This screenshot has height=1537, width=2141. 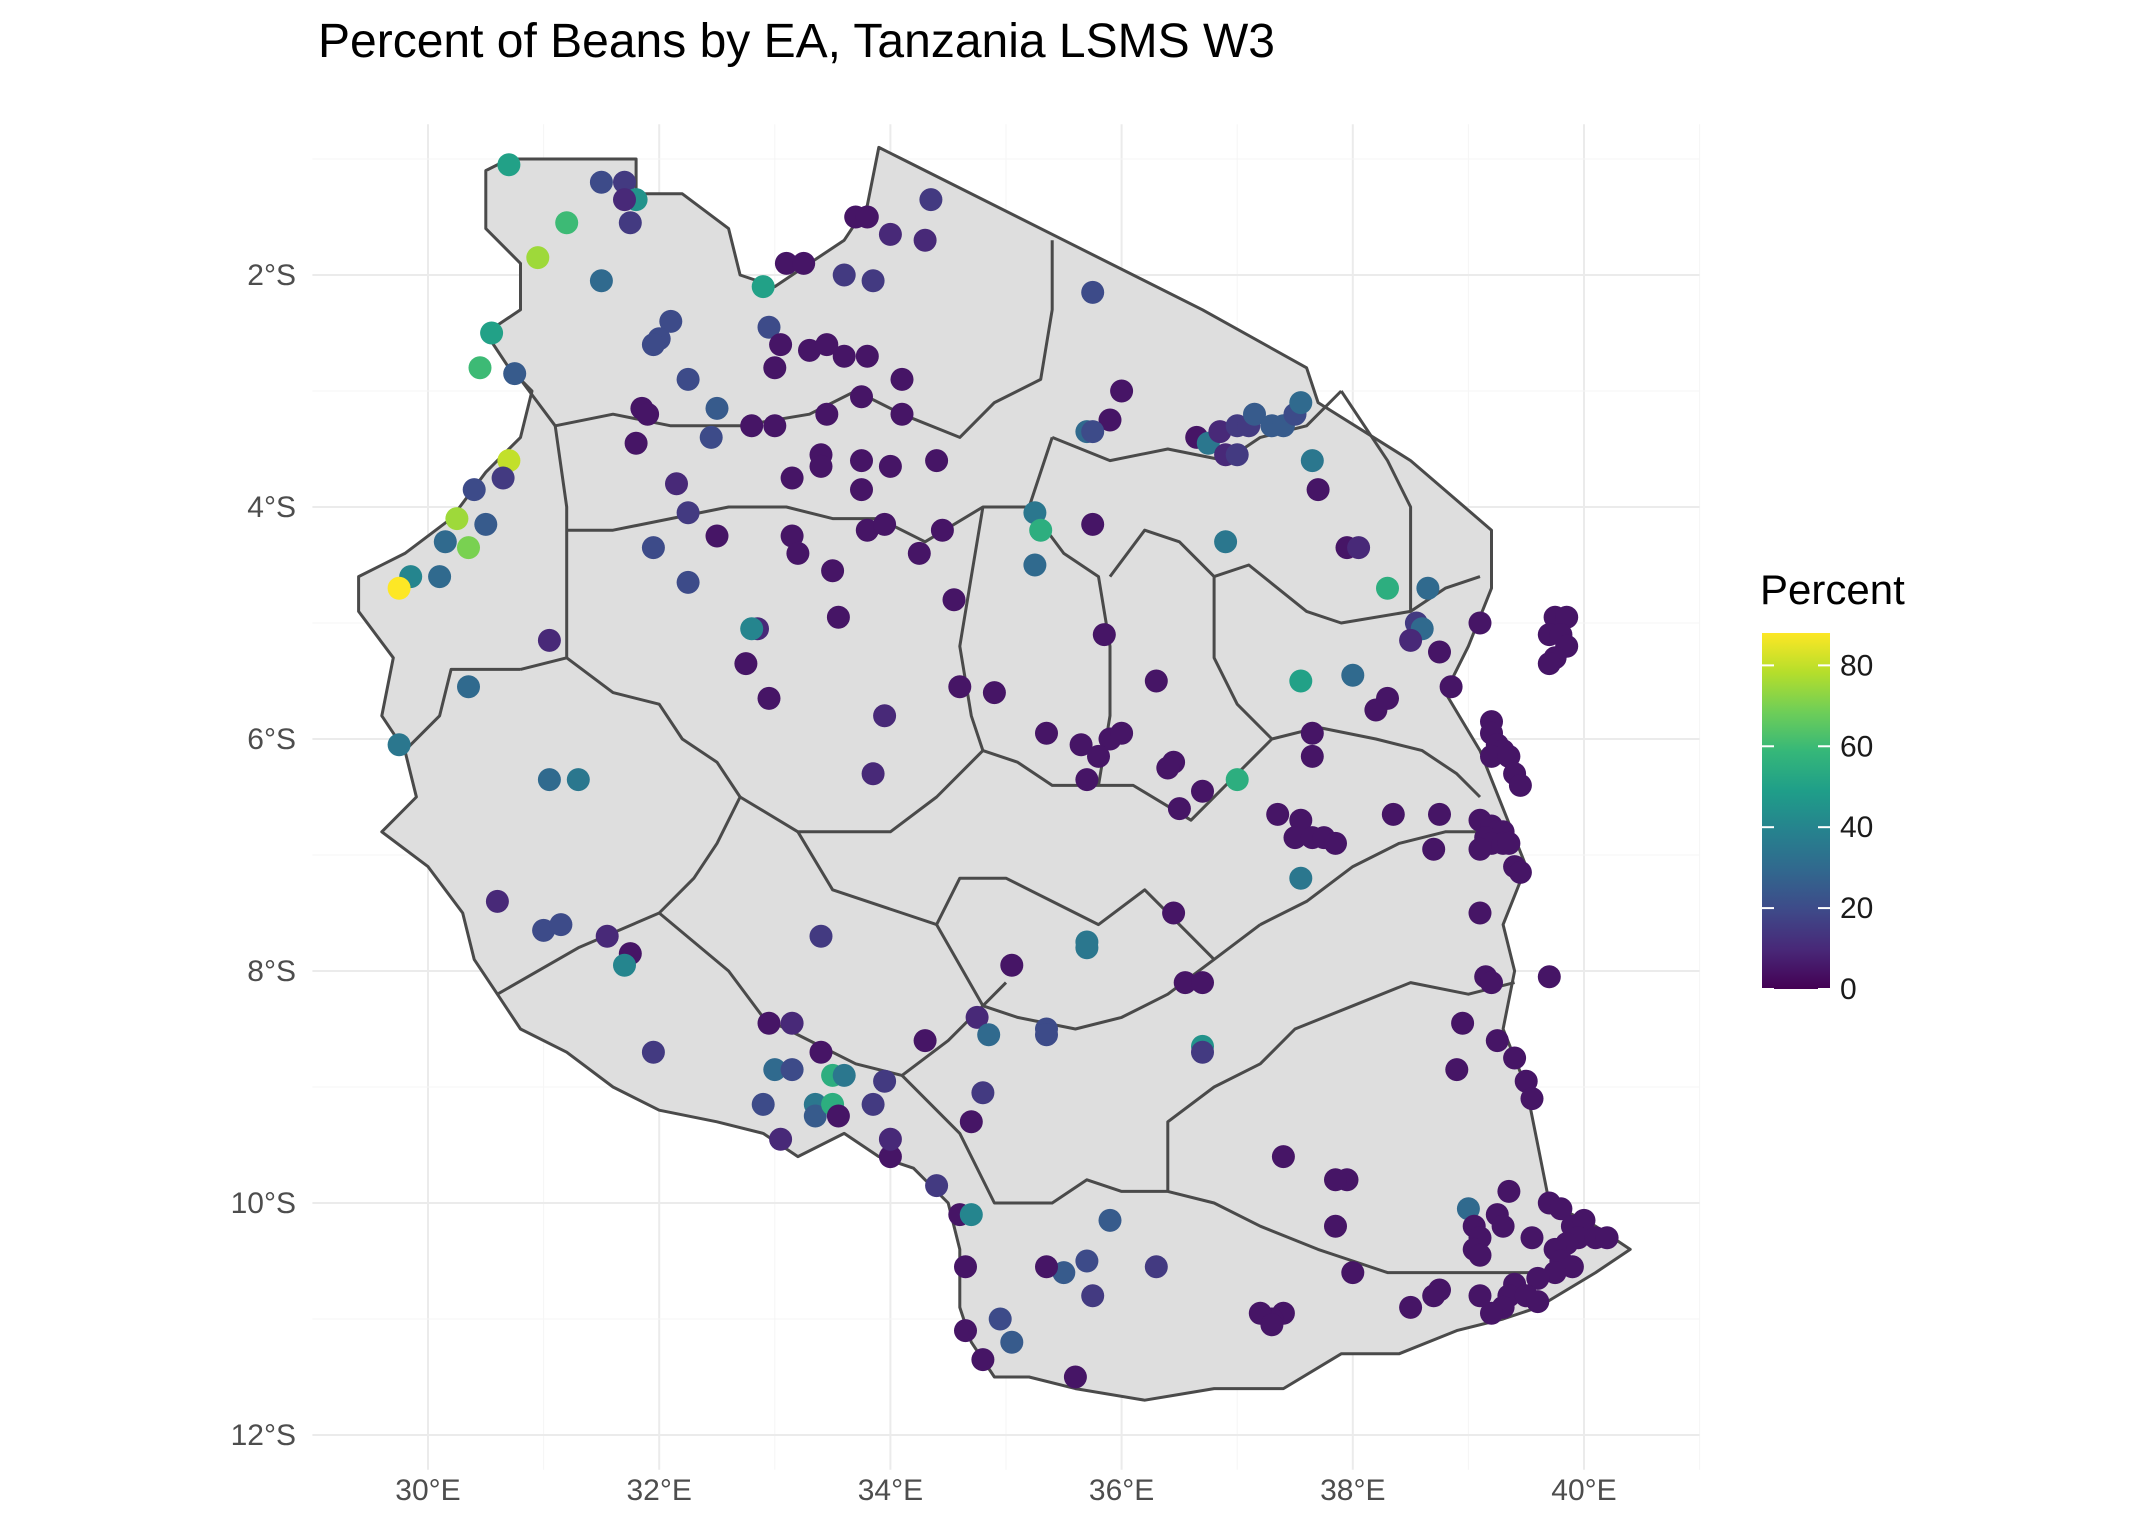 What do you see at coordinates (1832, 589) in the screenshot?
I see `legend-title: Percent` at bounding box center [1832, 589].